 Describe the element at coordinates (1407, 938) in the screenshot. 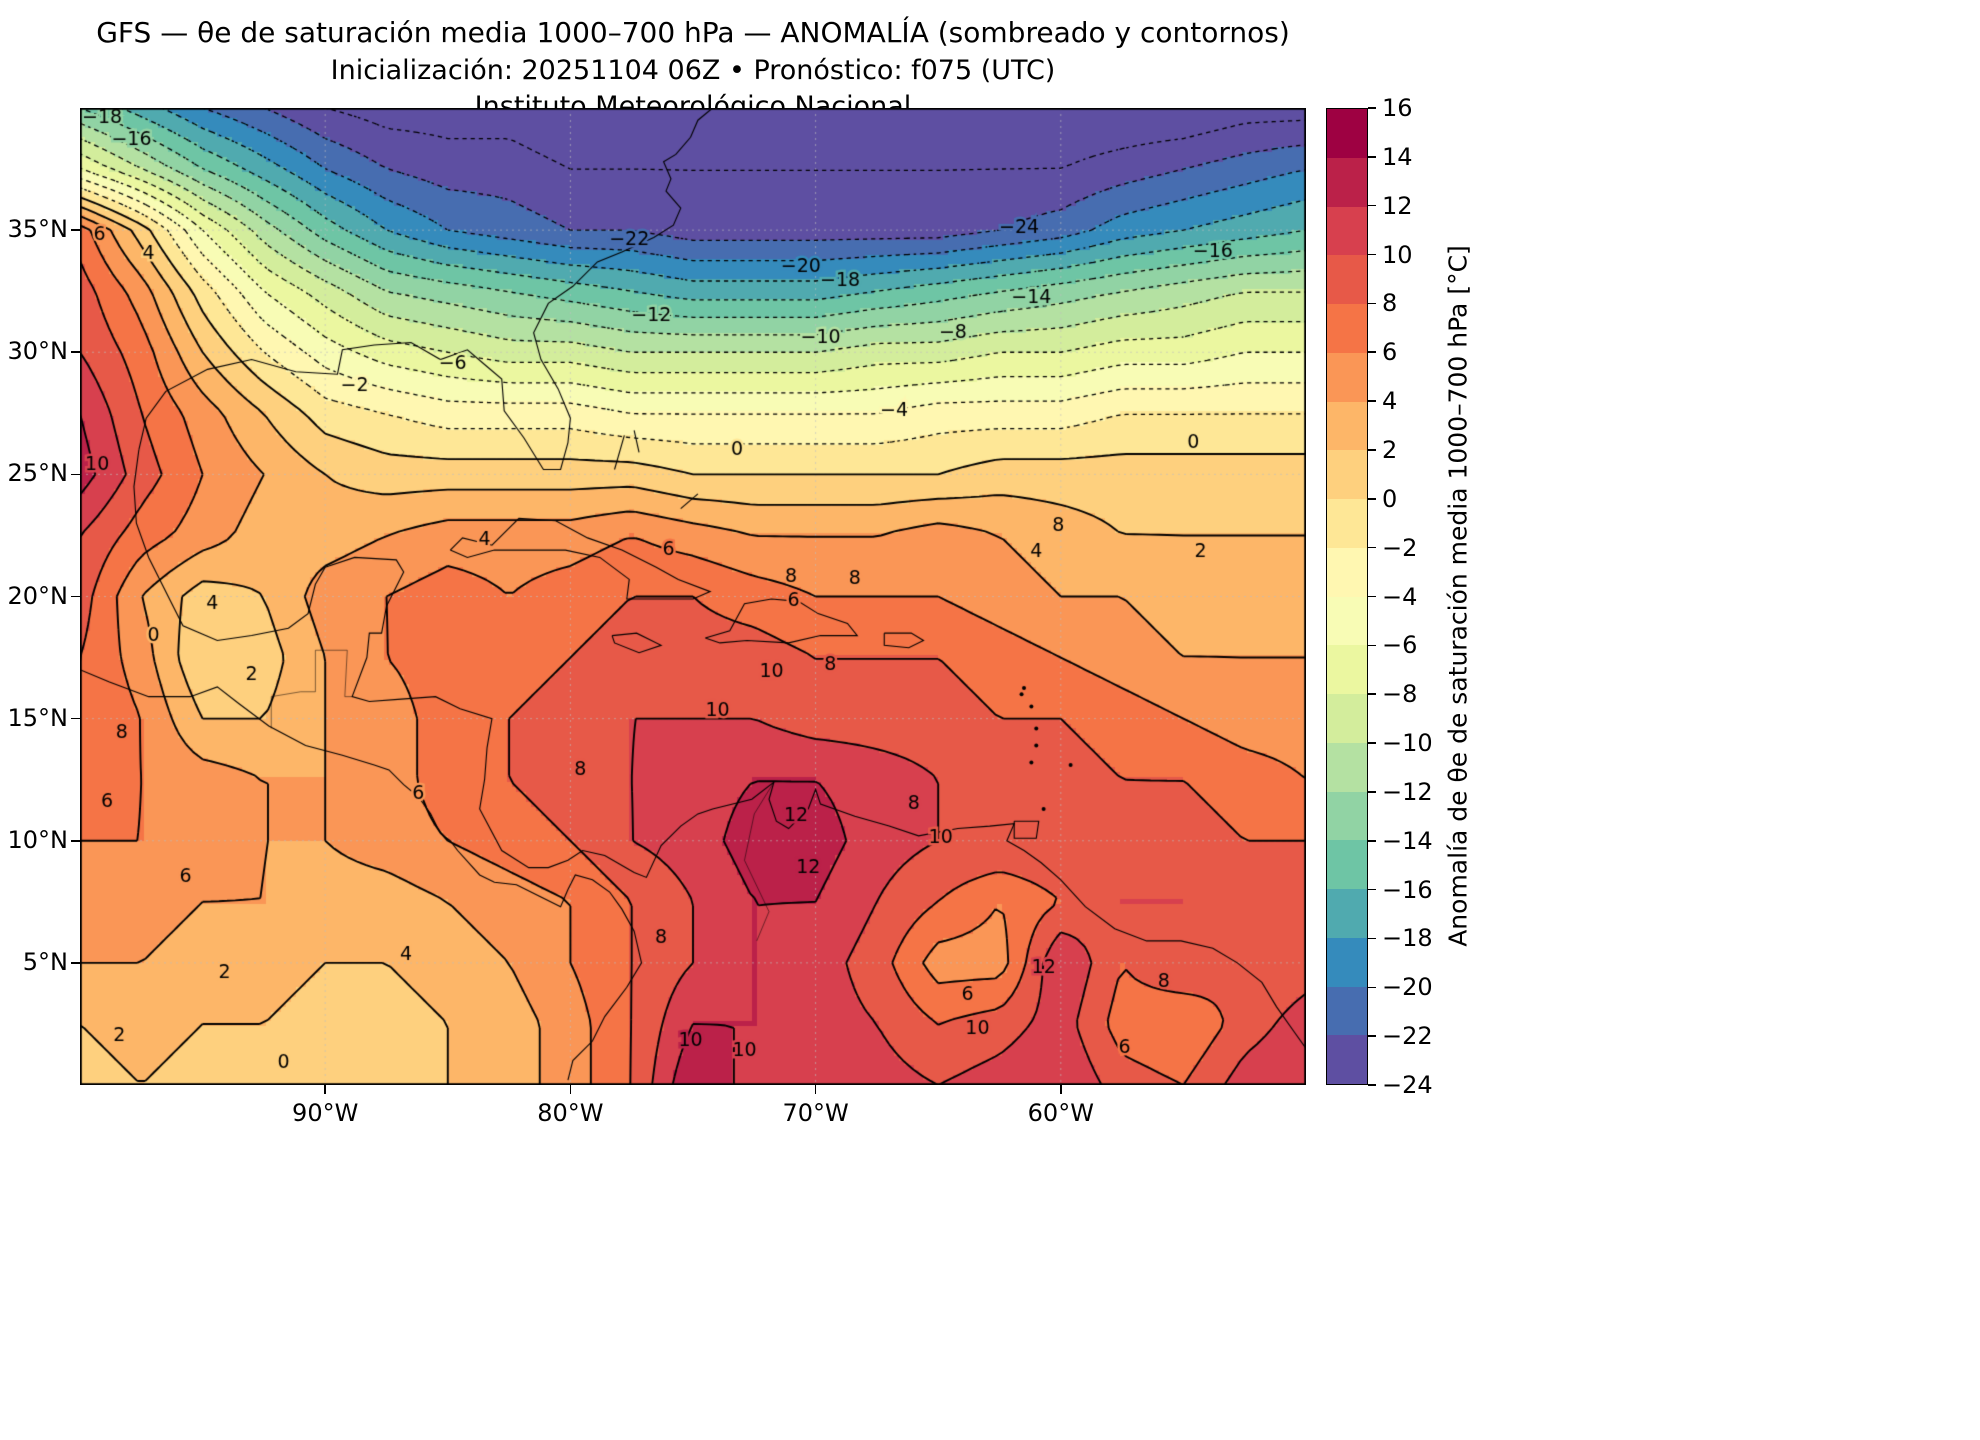

I see `colorbar-tick-label: −18` at that location.